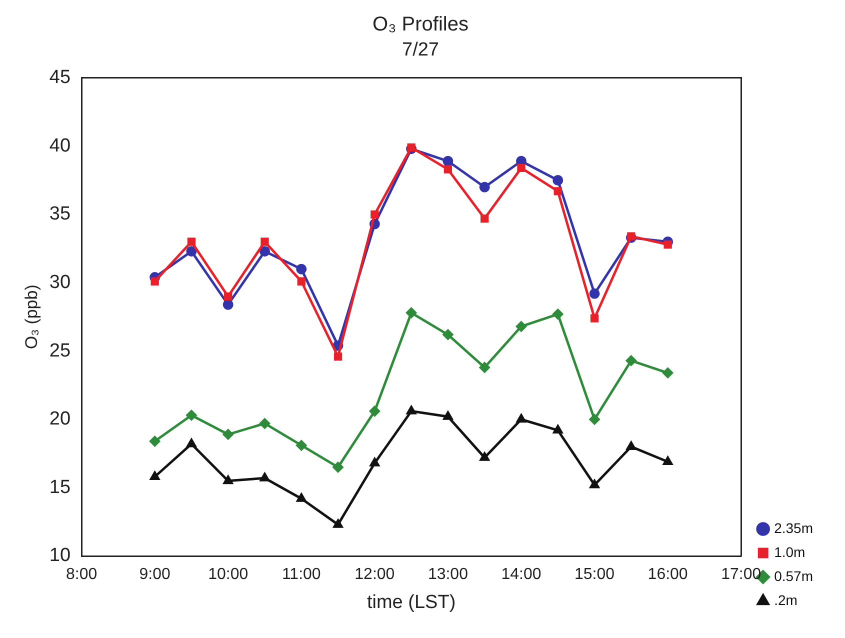 The image size is (845, 638). What do you see at coordinates (154, 575) in the screenshot?
I see `x-tick-label: 9:00` at bounding box center [154, 575].